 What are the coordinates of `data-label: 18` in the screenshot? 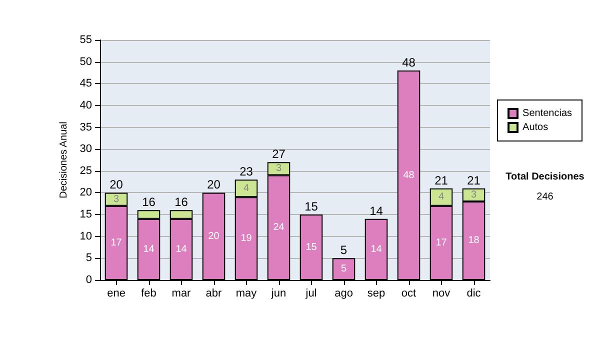 It's located at (474, 240).